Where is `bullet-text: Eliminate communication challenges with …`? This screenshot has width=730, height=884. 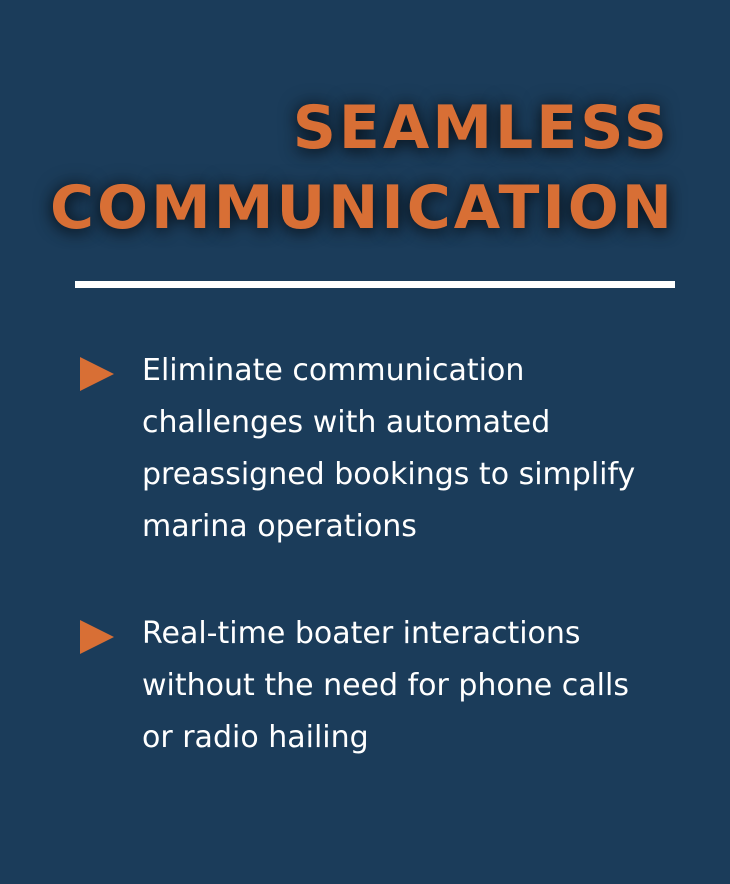
bullet-text: Eliminate communication challenges with … is located at coordinates (389, 448).